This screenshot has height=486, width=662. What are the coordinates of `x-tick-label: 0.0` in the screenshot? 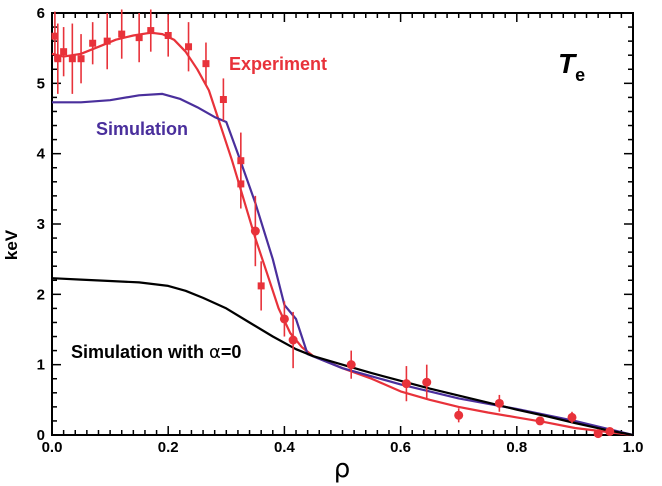 It's located at (52, 447).